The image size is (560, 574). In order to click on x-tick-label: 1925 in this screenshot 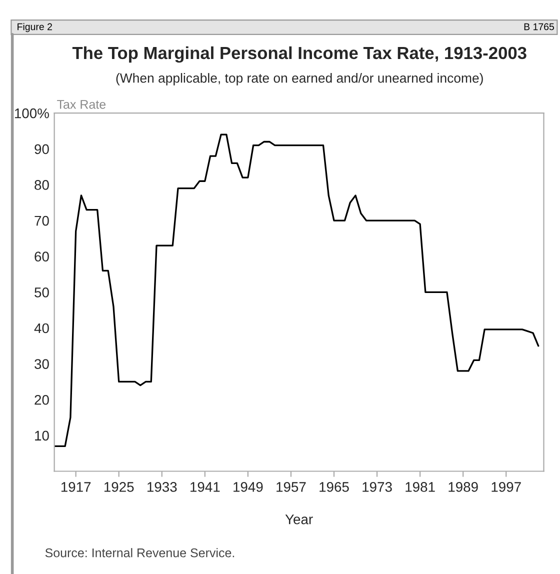, I will do `click(119, 487)`.